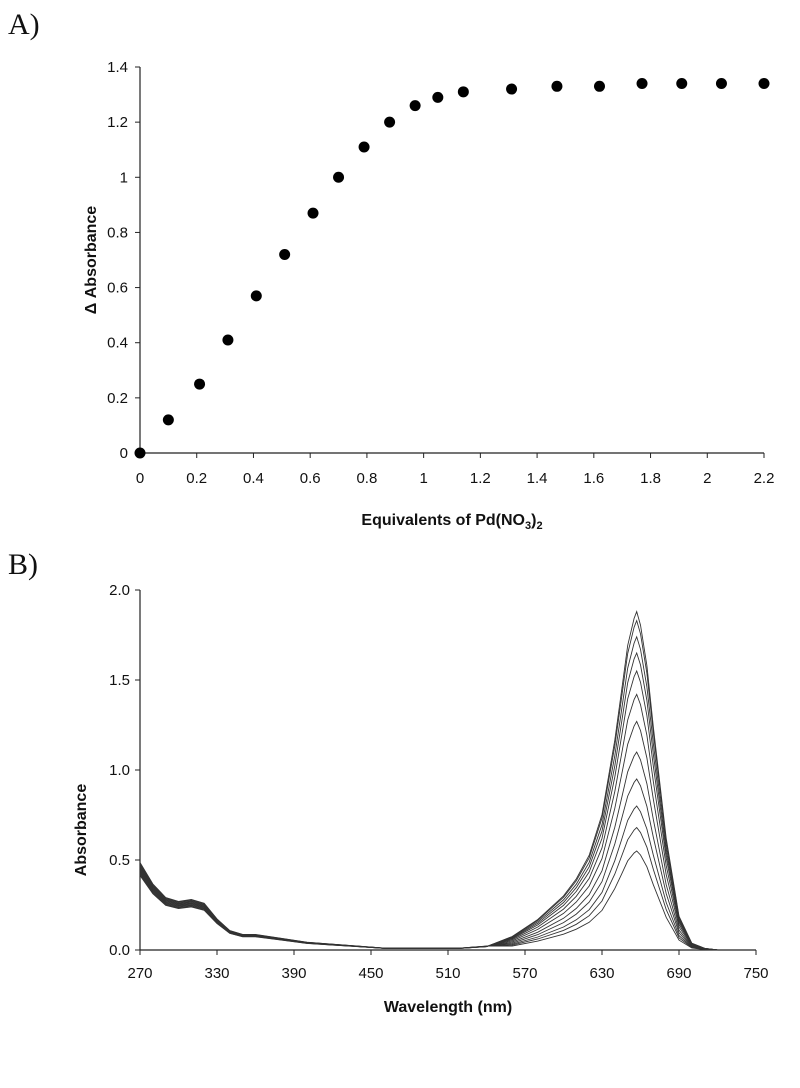  What do you see at coordinates (140, 478) in the screenshot?
I see `chart-a-x-tick-label: 0` at bounding box center [140, 478].